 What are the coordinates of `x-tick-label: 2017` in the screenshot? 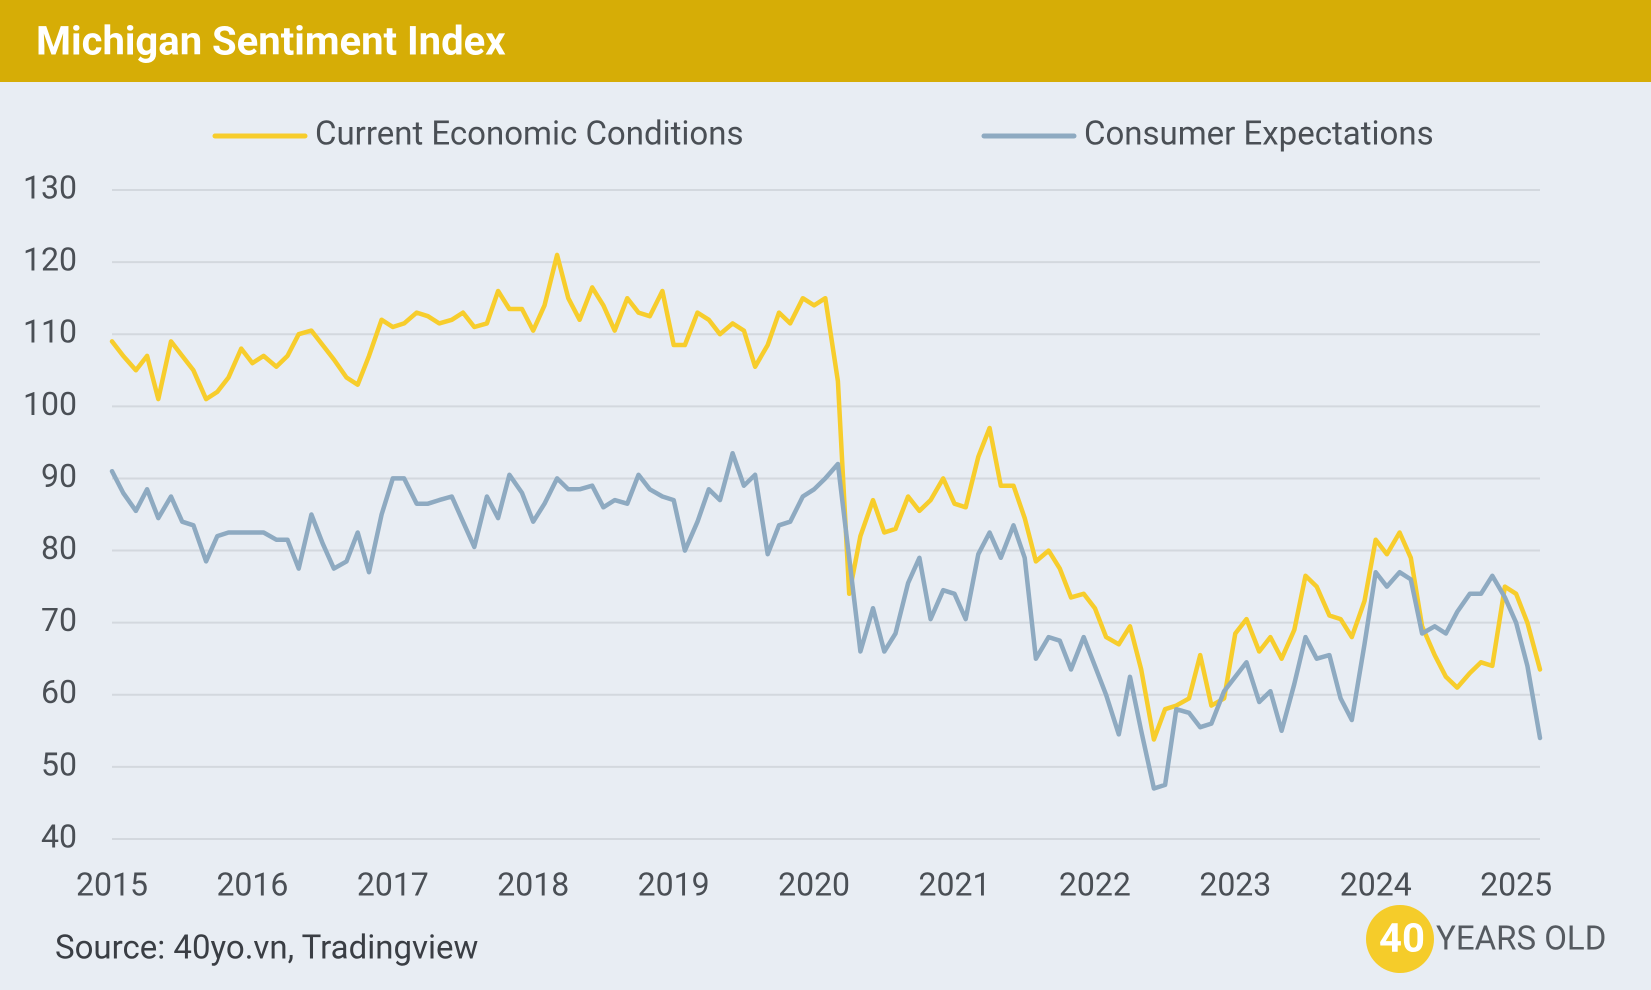 It's located at (393, 884).